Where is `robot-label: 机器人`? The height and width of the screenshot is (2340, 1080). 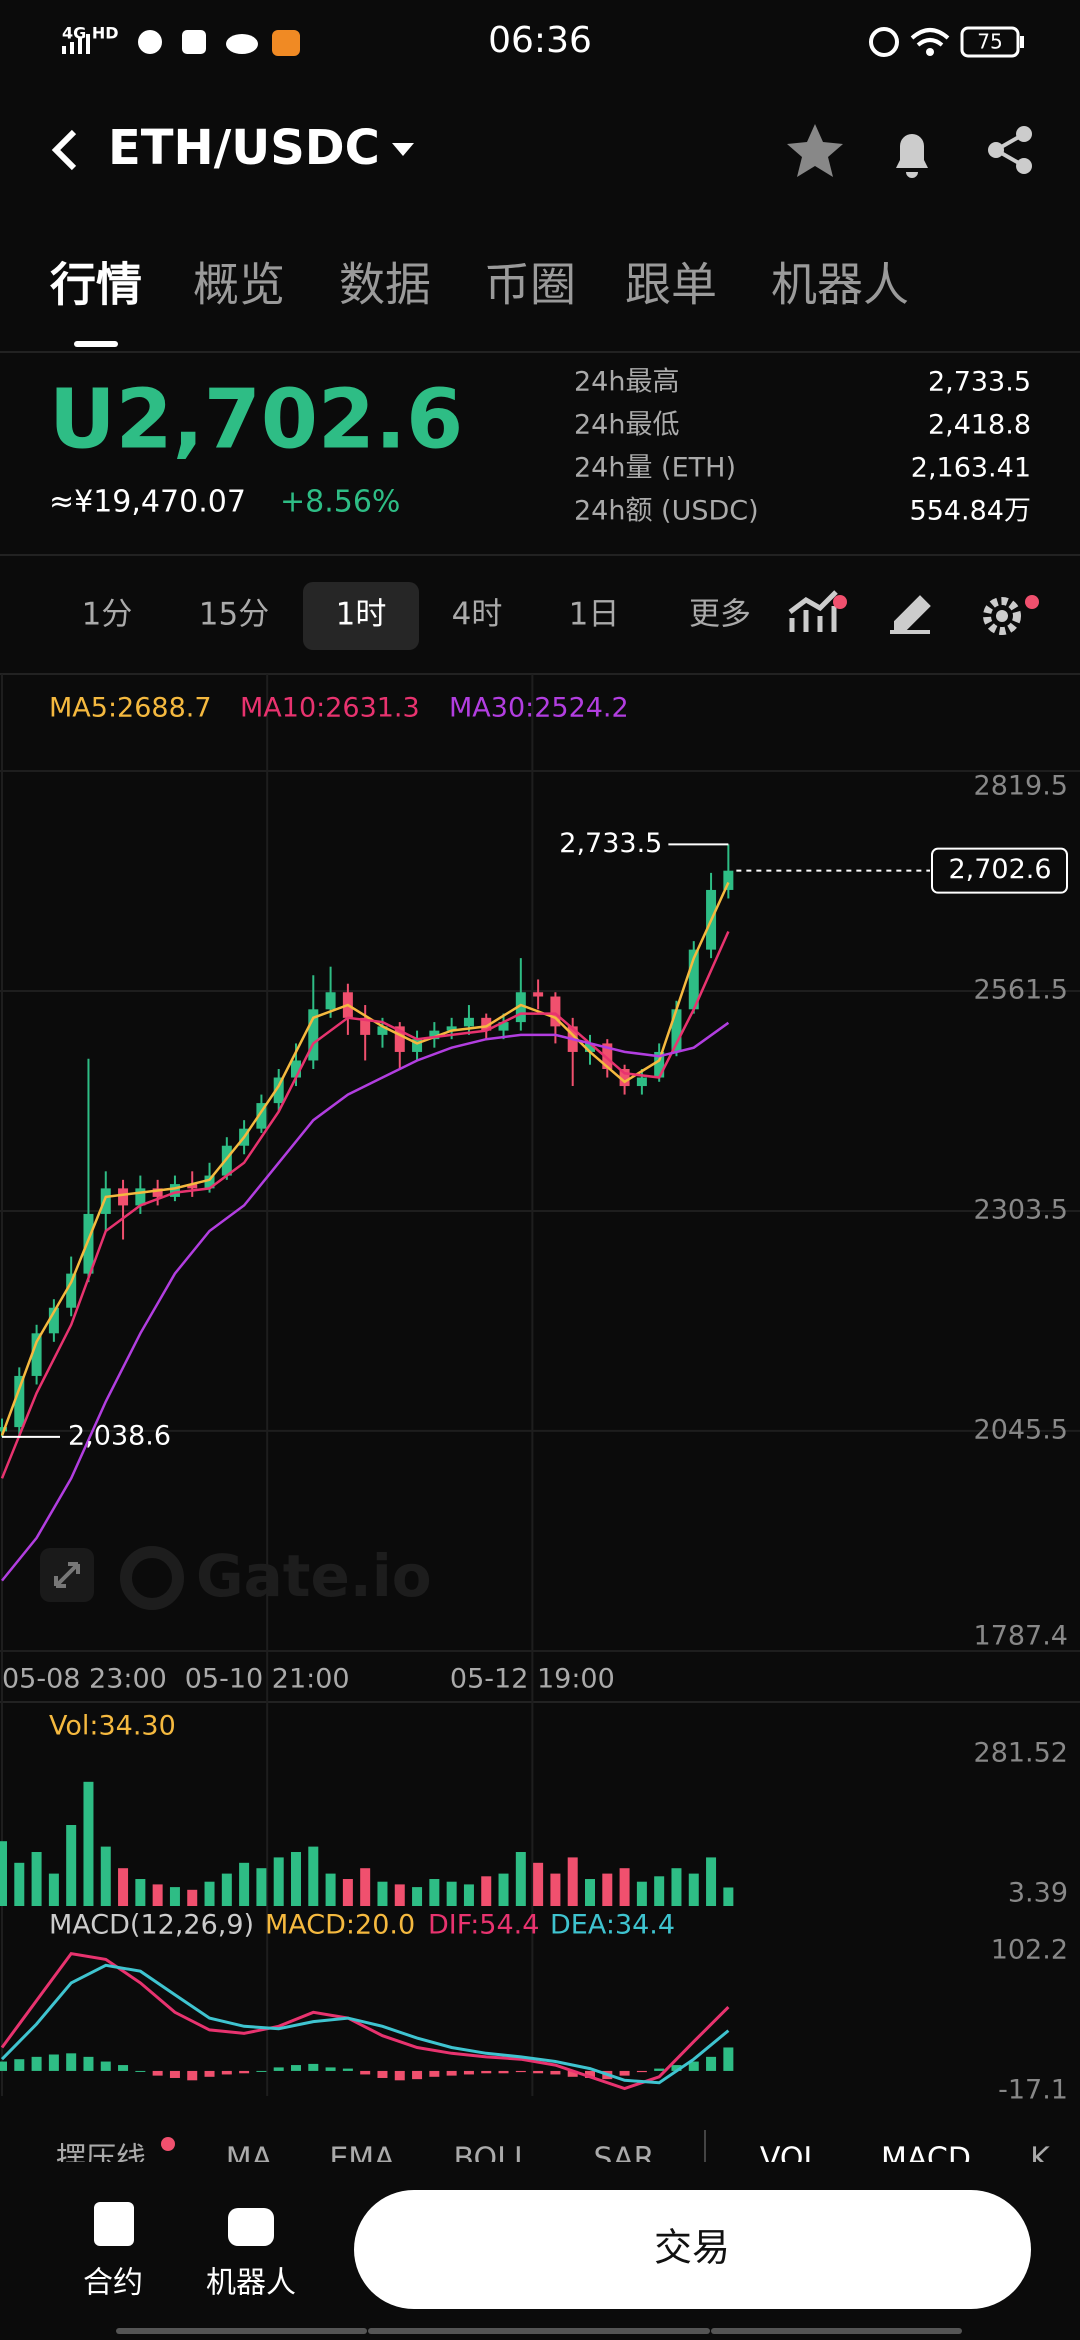
robot-label: 机器人 is located at coordinates (251, 2283).